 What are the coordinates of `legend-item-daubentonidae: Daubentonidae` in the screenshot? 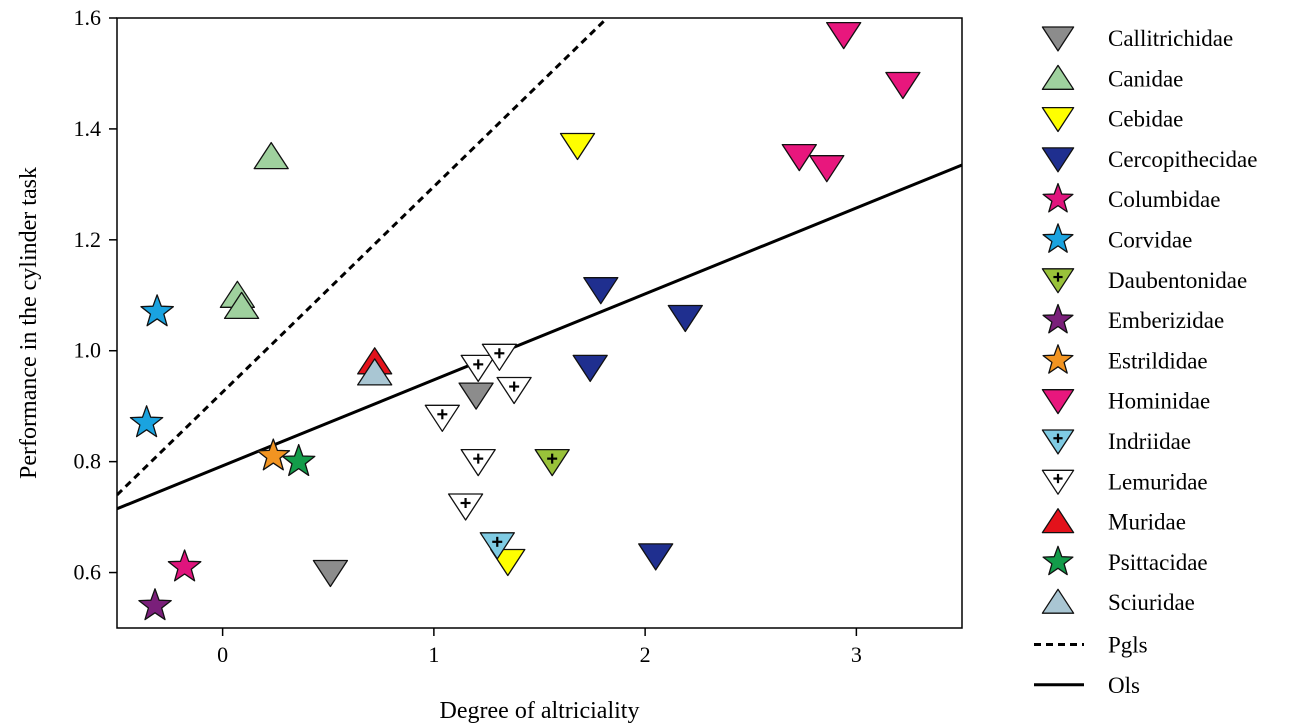 It's located at (1144, 281).